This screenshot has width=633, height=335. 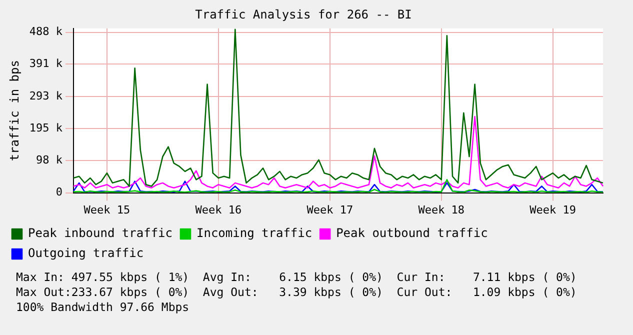 I want to click on x-tick-label: Week 18, so click(x=441, y=209).